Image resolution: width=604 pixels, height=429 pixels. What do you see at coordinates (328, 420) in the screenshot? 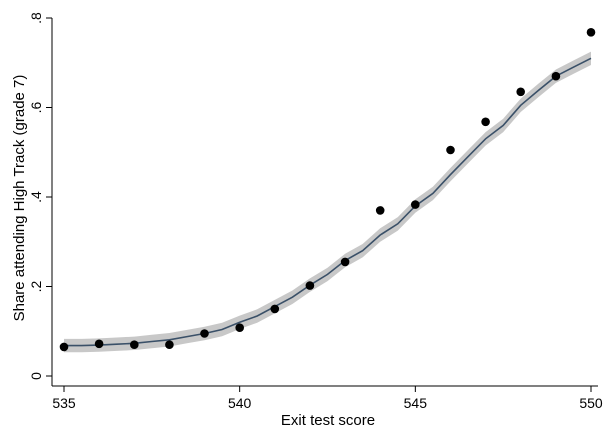
I see `x-axis-label: Exit test score` at bounding box center [328, 420].